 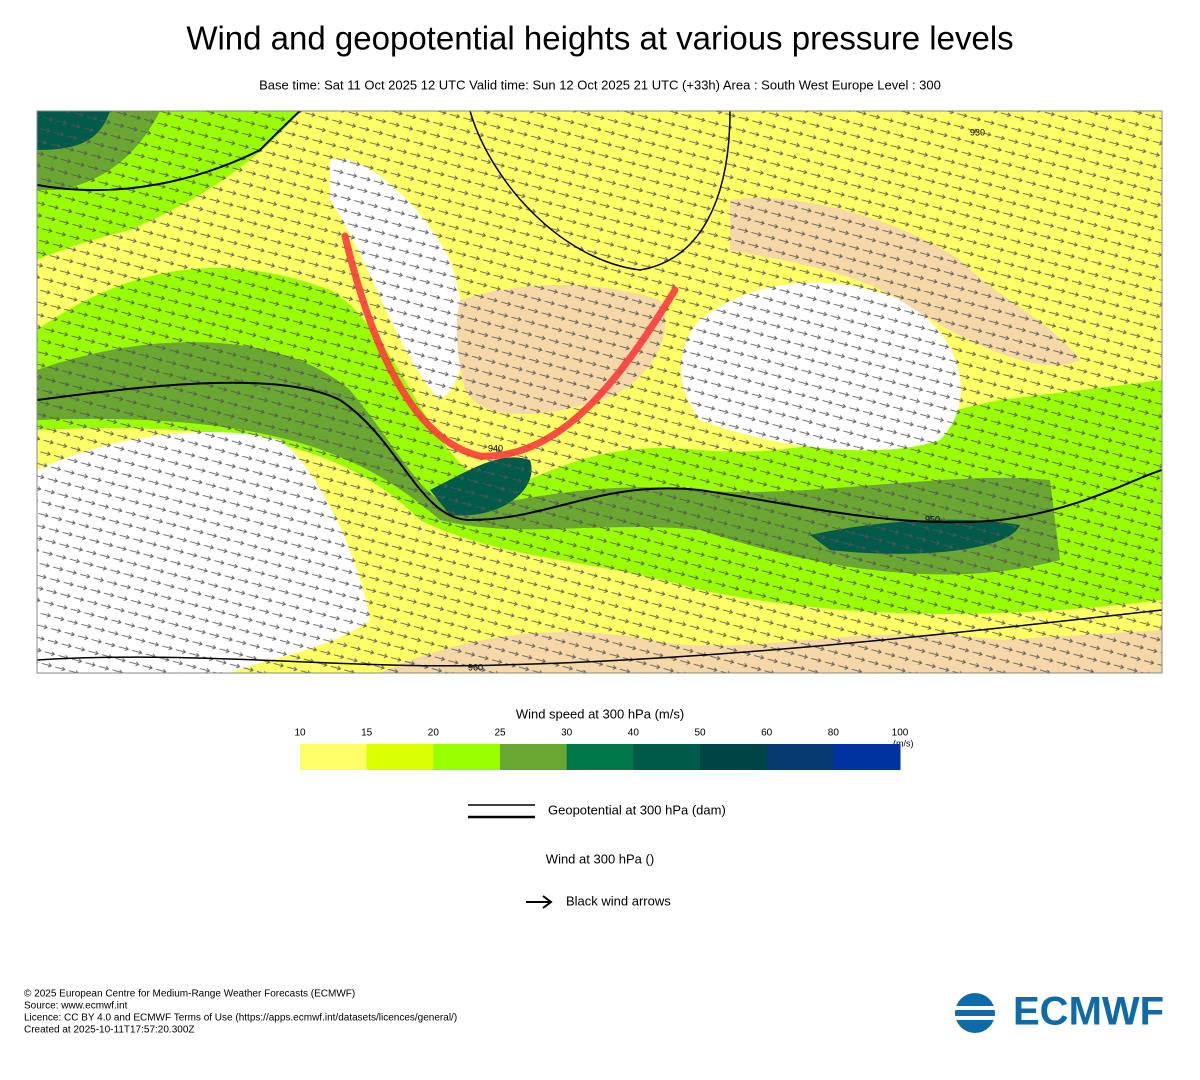 I want to click on colorbar-tick-label: 30, so click(x=567, y=733).